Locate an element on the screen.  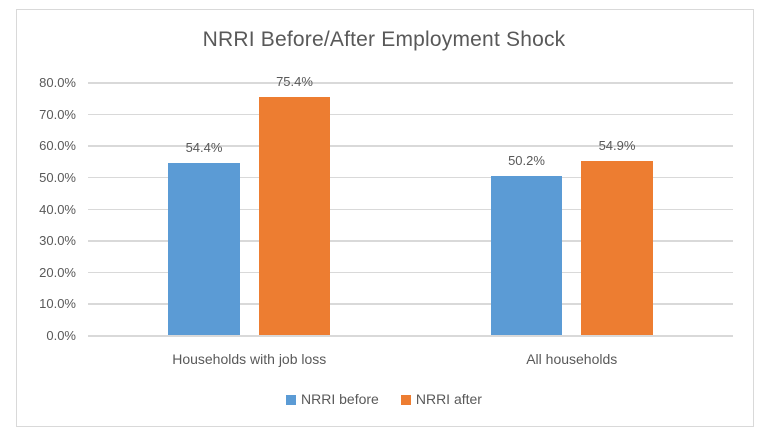
bar-nrri-after-all-households is located at coordinates (617, 248).